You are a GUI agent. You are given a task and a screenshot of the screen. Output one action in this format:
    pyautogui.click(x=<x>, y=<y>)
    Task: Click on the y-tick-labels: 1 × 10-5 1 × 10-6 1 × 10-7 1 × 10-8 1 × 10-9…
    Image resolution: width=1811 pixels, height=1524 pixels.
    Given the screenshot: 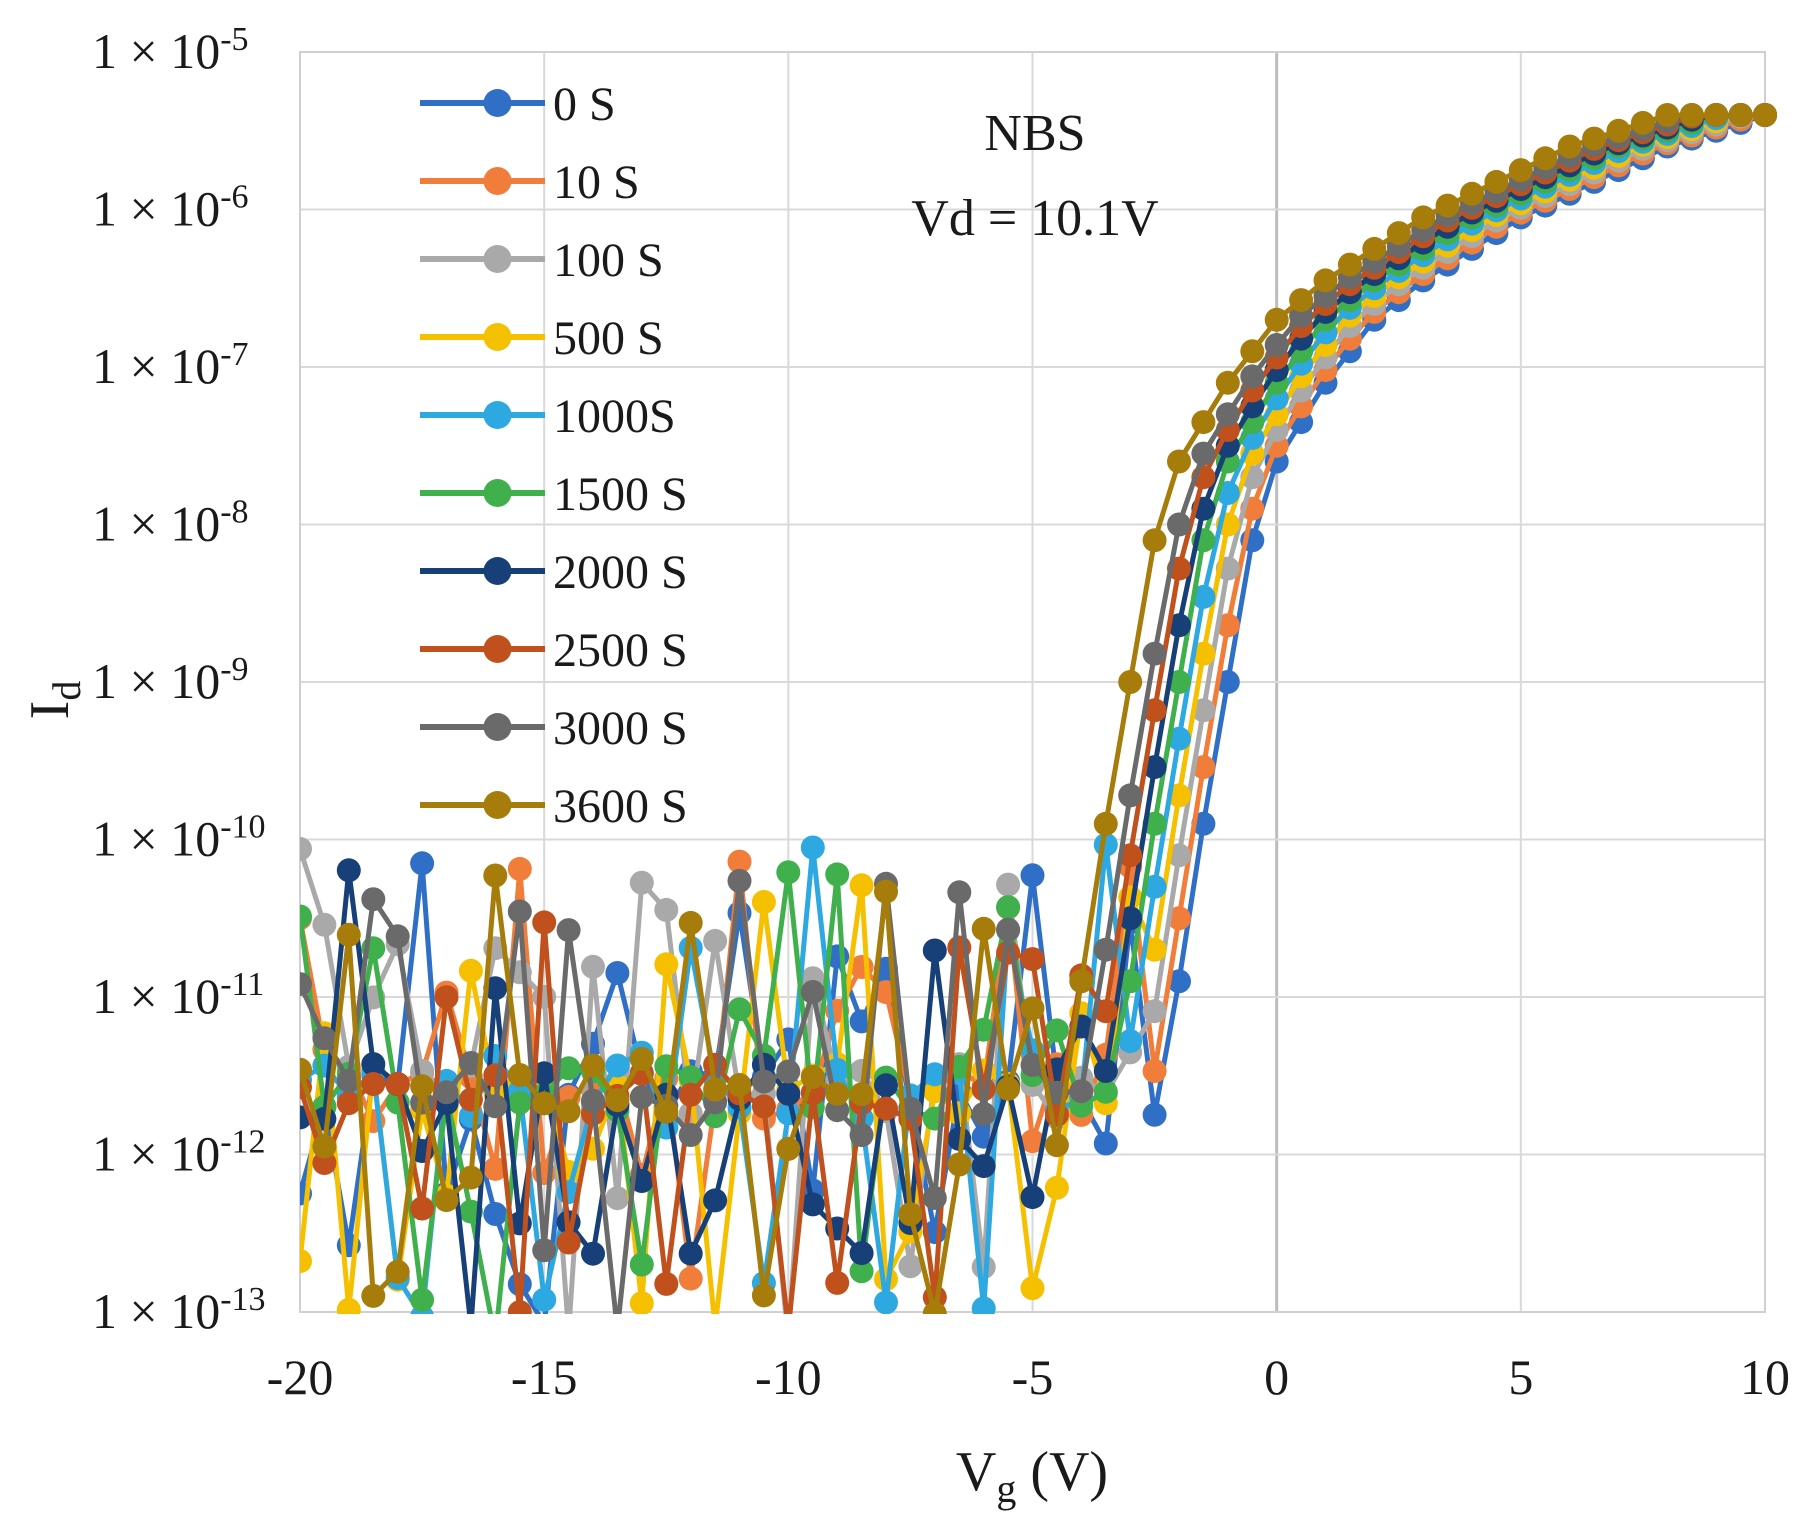 What is the action you would take?
    pyautogui.click(x=179, y=680)
    